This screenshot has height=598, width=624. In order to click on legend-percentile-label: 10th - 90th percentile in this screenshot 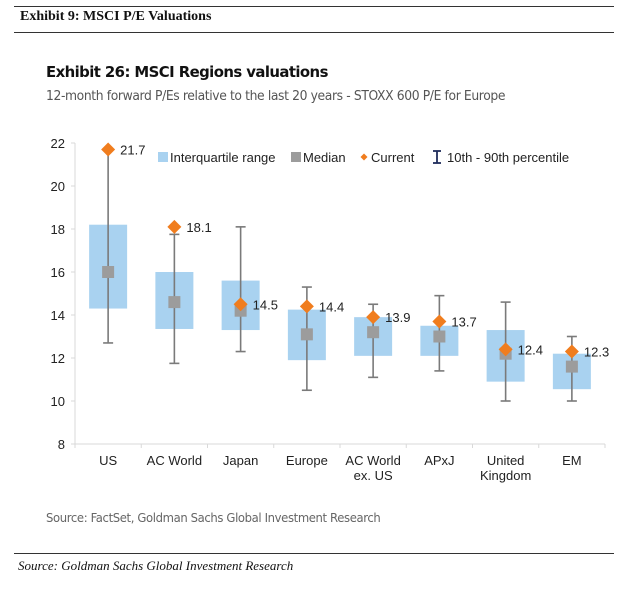, I will do `click(508, 157)`.